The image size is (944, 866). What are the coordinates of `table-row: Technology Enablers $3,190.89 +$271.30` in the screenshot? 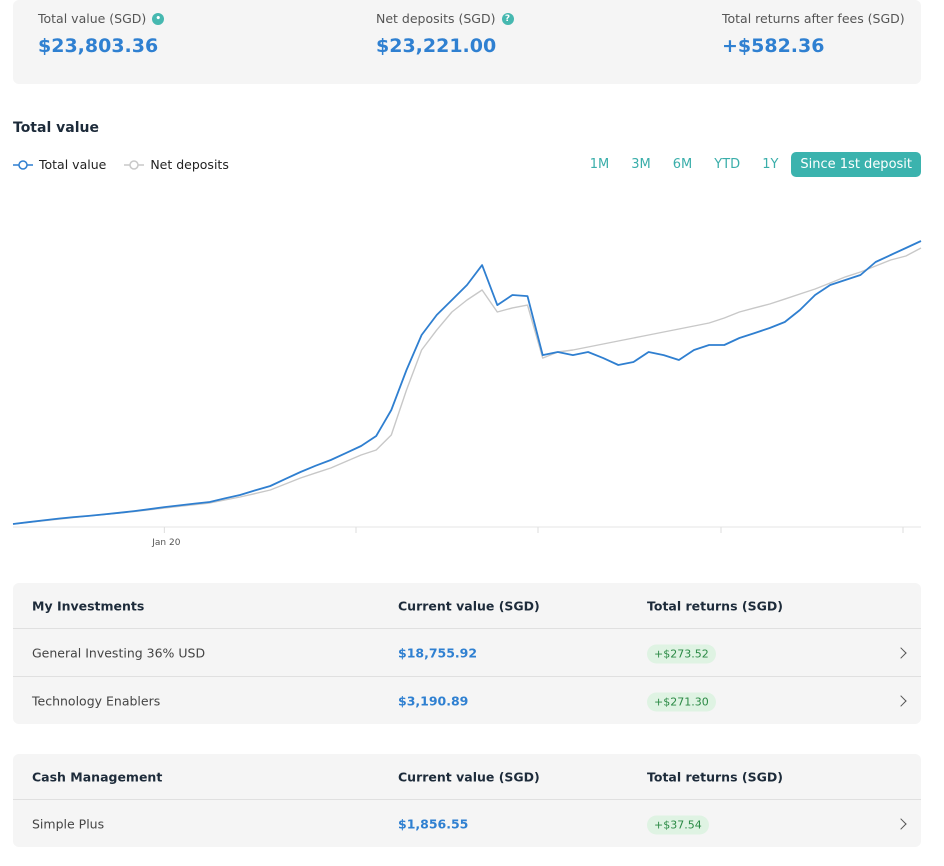 It's located at (467, 700).